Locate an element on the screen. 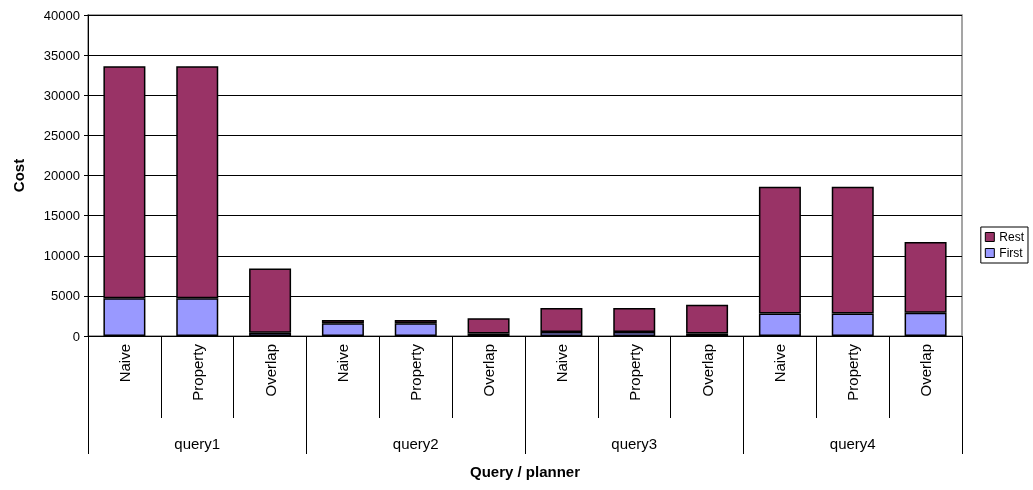 This screenshot has width=1033, height=490. text: query3 is located at coordinates (634, 443).